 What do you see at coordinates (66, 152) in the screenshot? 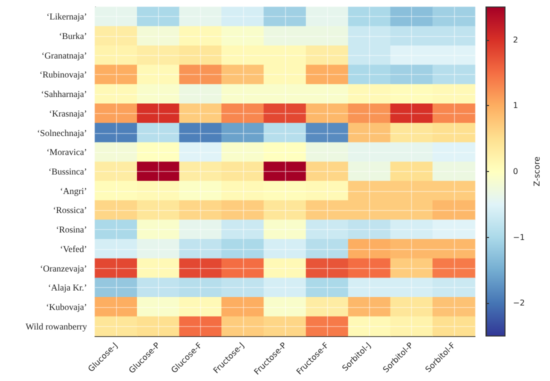
I see `y-tick-label: ‘Moravica’` at bounding box center [66, 152].